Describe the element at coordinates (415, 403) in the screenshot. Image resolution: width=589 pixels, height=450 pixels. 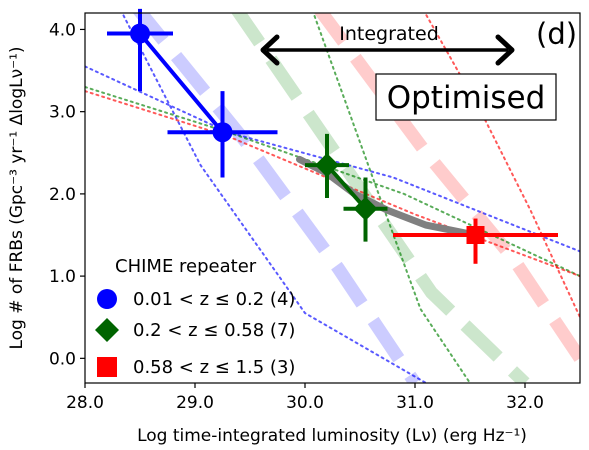
I see `x-tick-label: 31.0` at that location.